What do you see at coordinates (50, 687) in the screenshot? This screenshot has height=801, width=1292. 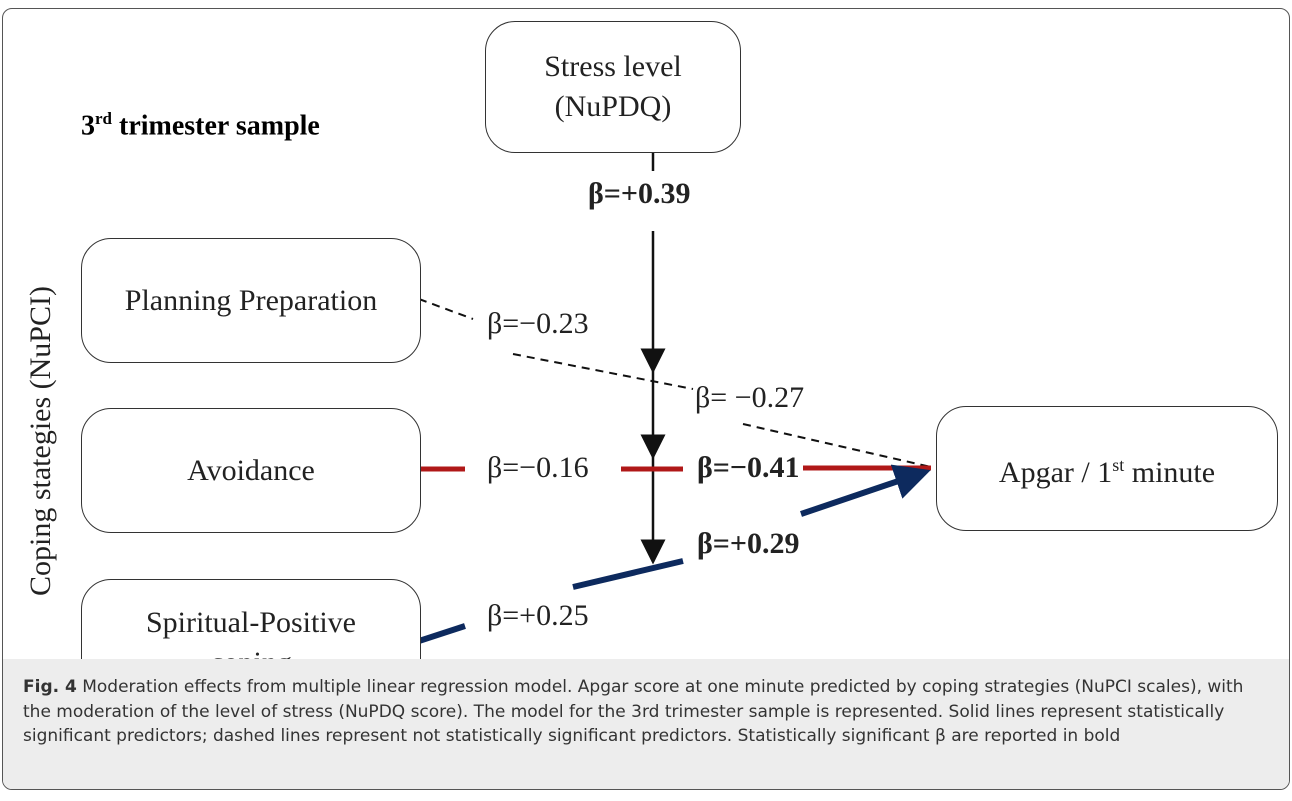 I see `caption-label: Fig. 4` at bounding box center [50, 687].